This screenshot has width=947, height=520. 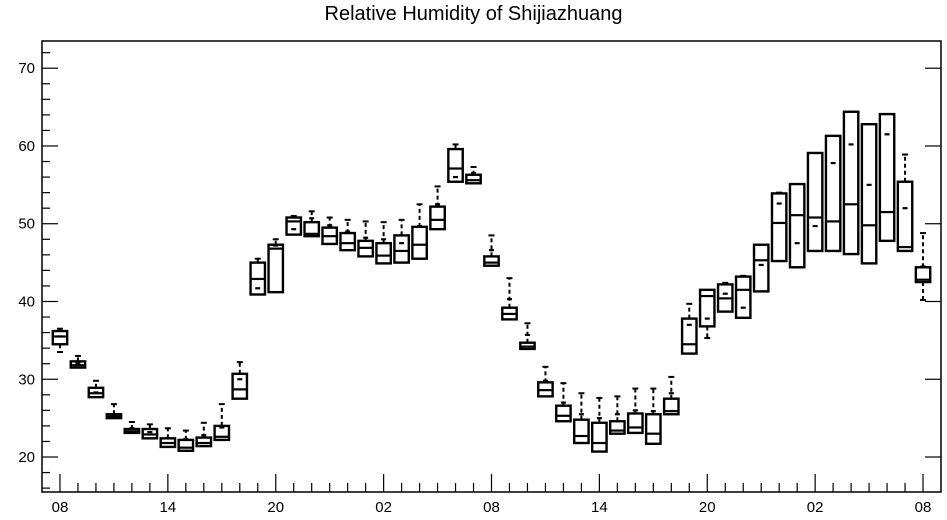 What do you see at coordinates (473, 14) in the screenshot?
I see `chart-title: Relative Humidity of Shijiazhuang` at bounding box center [473, 14].